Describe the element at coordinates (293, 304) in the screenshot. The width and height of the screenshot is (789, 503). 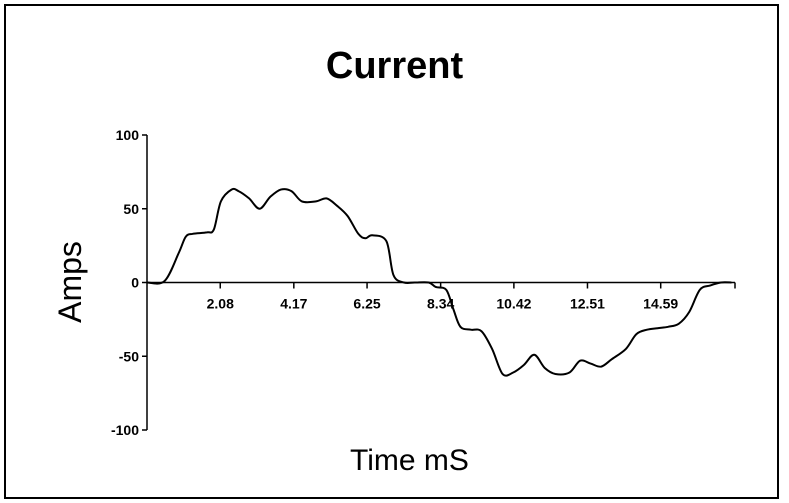
I see `x-tick-label: 4.17` at that location.